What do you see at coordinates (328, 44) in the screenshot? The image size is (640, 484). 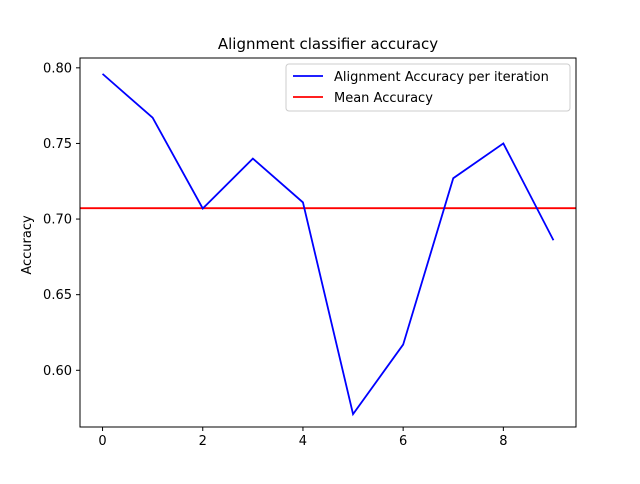 I see `chart-title: Alignment classifier accuracy` at bounding box center [328, 44].